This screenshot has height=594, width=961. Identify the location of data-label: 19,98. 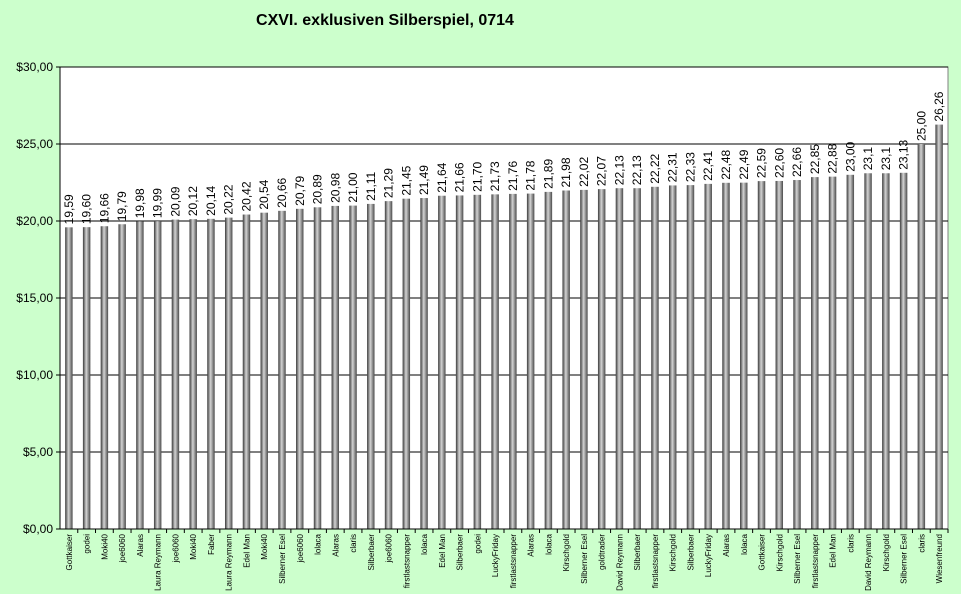
(140, 203).